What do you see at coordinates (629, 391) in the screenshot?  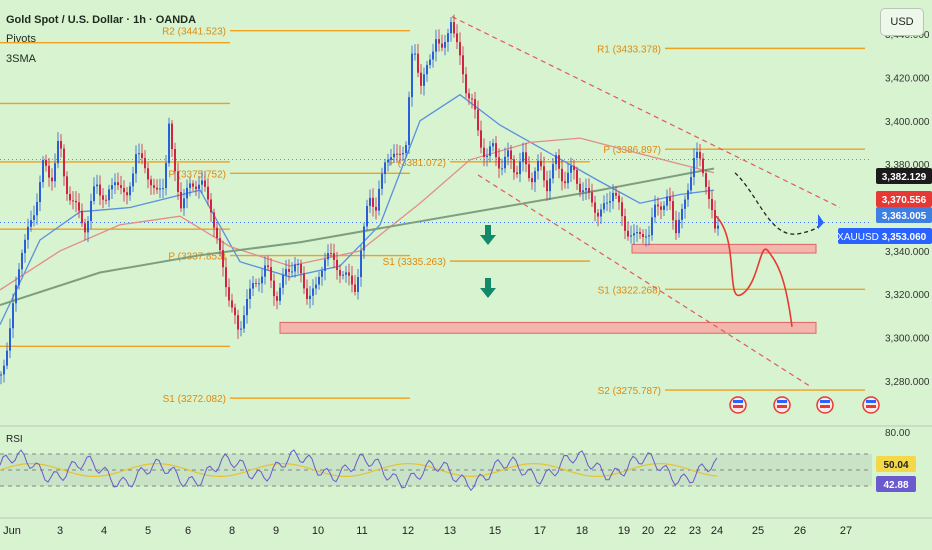 I see `pivot-label: S2 (3275.787)` at bounding box center [629, 391].